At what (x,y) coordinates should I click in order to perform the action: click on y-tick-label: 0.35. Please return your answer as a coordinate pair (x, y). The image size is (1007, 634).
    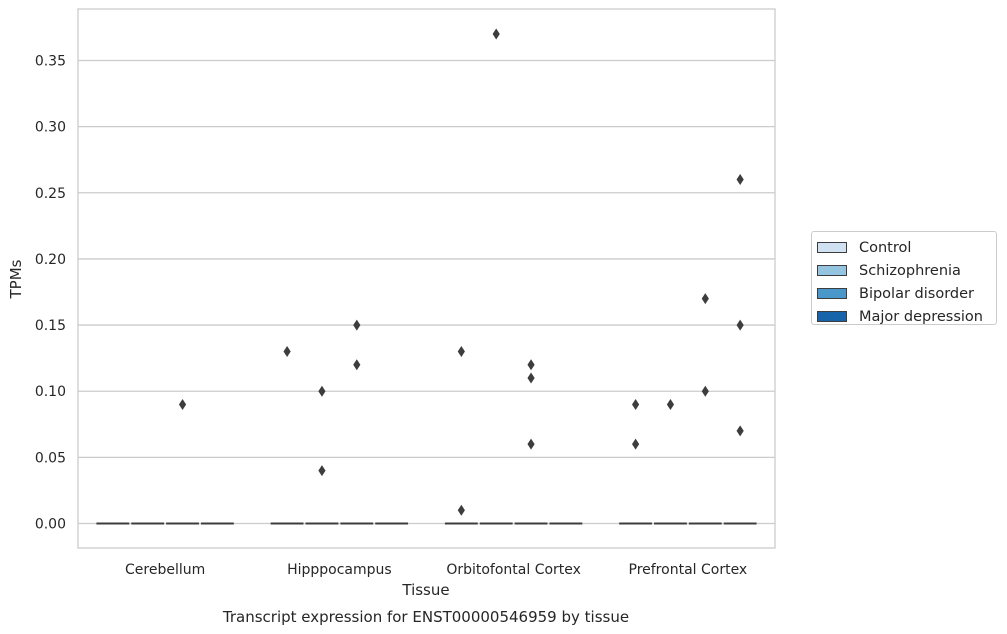
    Looking at the image, I should click on (50, 62).